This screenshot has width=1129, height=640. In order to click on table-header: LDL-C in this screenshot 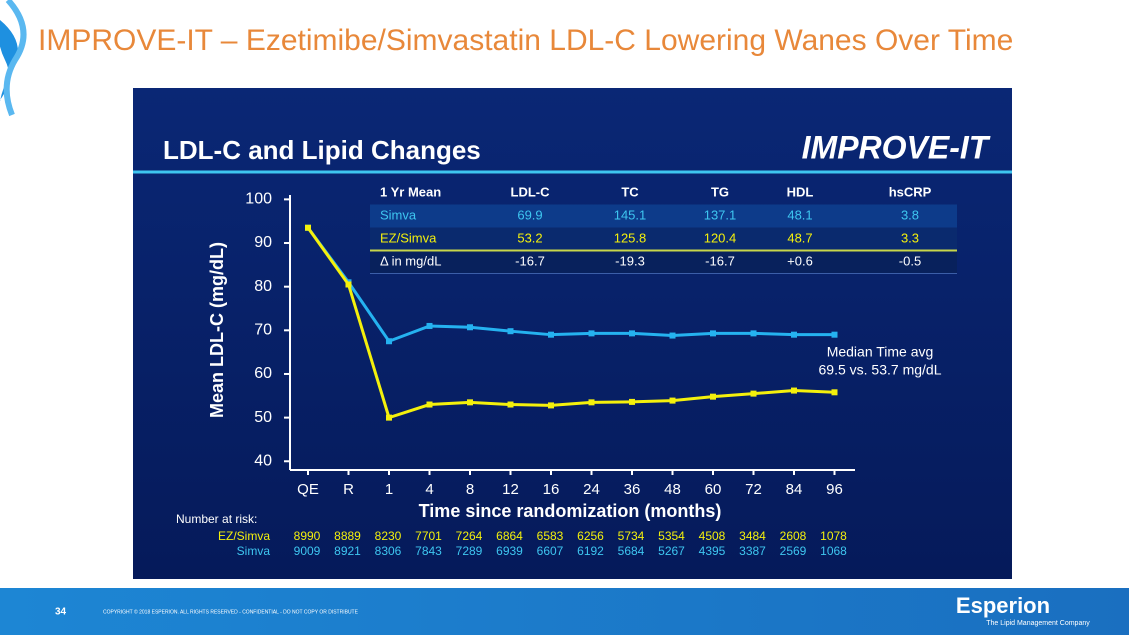, I will do `click(531, 191)`.